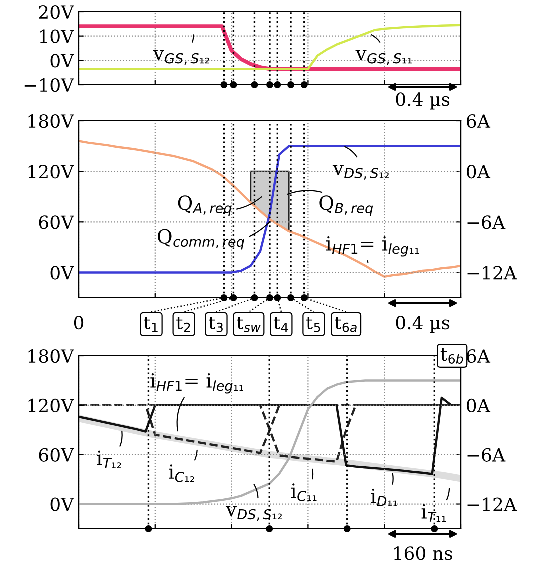  I want to click on annotation: i$_{T₁₂}$, so click(109, 459).